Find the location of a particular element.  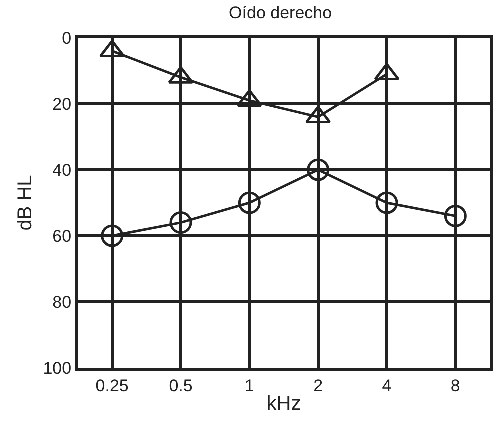

x-tick-label: 4 is located at coordinates (387, 386).